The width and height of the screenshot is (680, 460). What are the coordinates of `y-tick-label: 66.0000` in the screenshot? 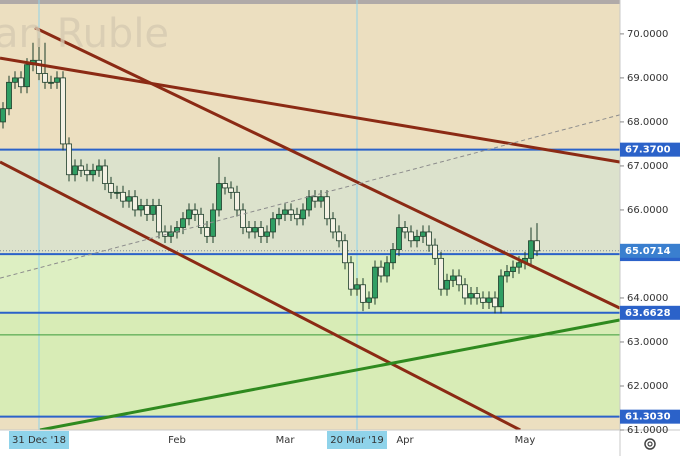 It's located at (647, 210).